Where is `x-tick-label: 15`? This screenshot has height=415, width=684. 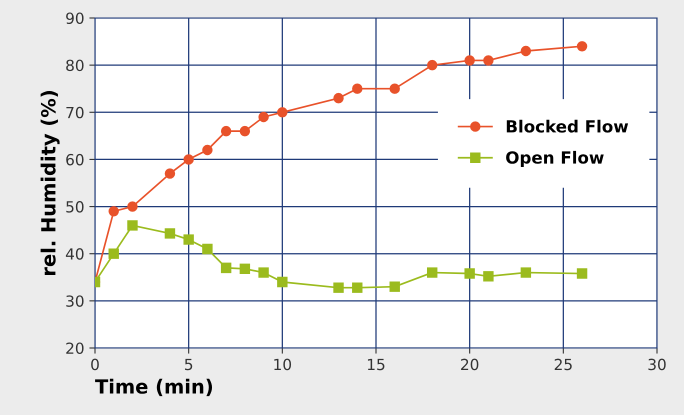
x-tick-label: 15 is located at coordinates (376, 364).